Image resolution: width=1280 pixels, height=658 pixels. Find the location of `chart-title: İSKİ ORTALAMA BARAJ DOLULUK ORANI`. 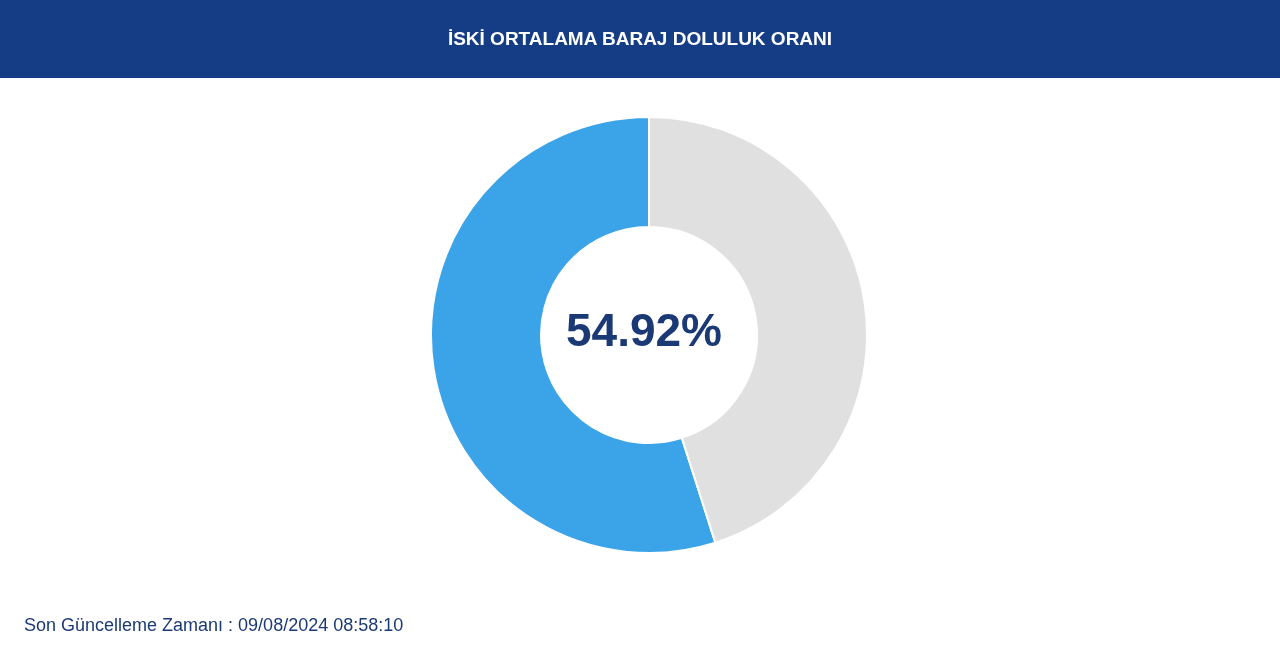

chart-title: İSKİ ORTALAMA BARAJ DOLULUK ORANI is located at coordinates (640, 39).